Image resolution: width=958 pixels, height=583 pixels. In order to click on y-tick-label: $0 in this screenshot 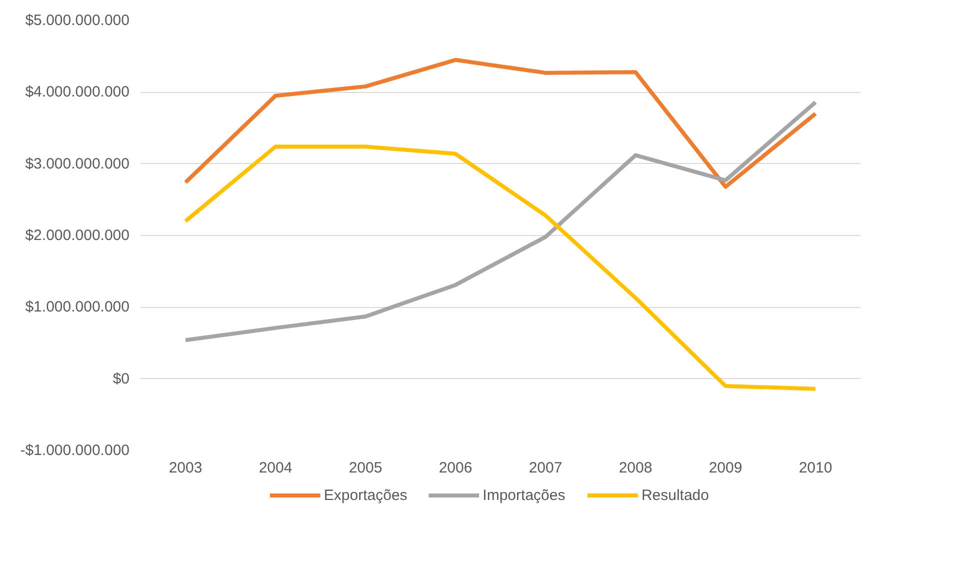, I will do `click(121, 379)`.